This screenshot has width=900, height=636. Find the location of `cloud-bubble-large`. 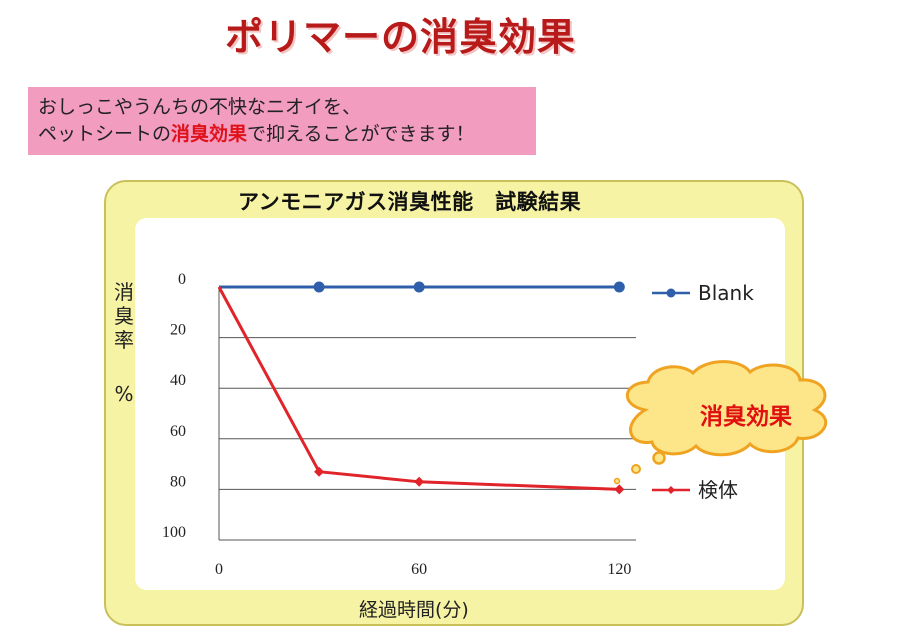

cloud-bubble-large is located at coordinates (659, 458).